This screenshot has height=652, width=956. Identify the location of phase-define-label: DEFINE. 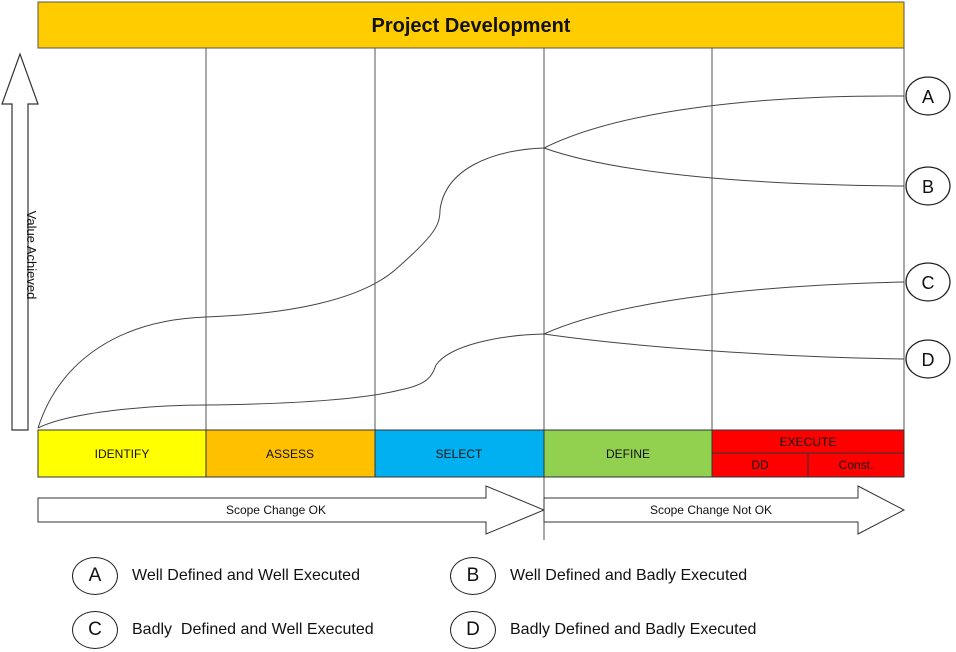
(628, 454).